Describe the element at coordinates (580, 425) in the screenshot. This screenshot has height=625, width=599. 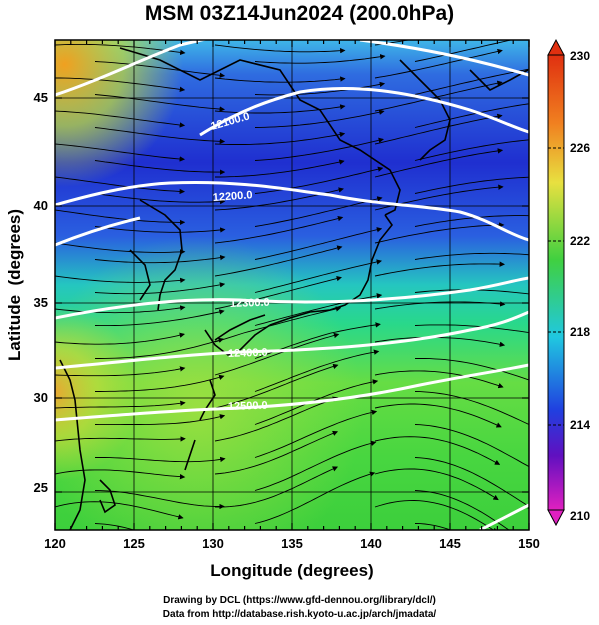
I see `colorbar-label: 214` at that location.